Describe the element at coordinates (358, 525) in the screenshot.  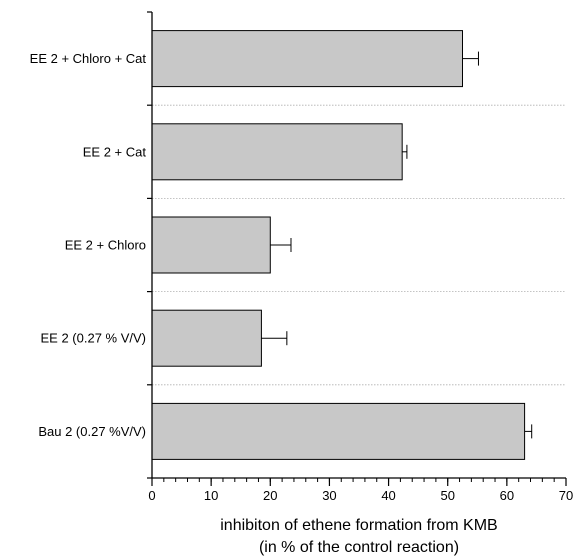
I see `x-axis-title-line-1: inhibiton of ethene formation from KMB` at that location.